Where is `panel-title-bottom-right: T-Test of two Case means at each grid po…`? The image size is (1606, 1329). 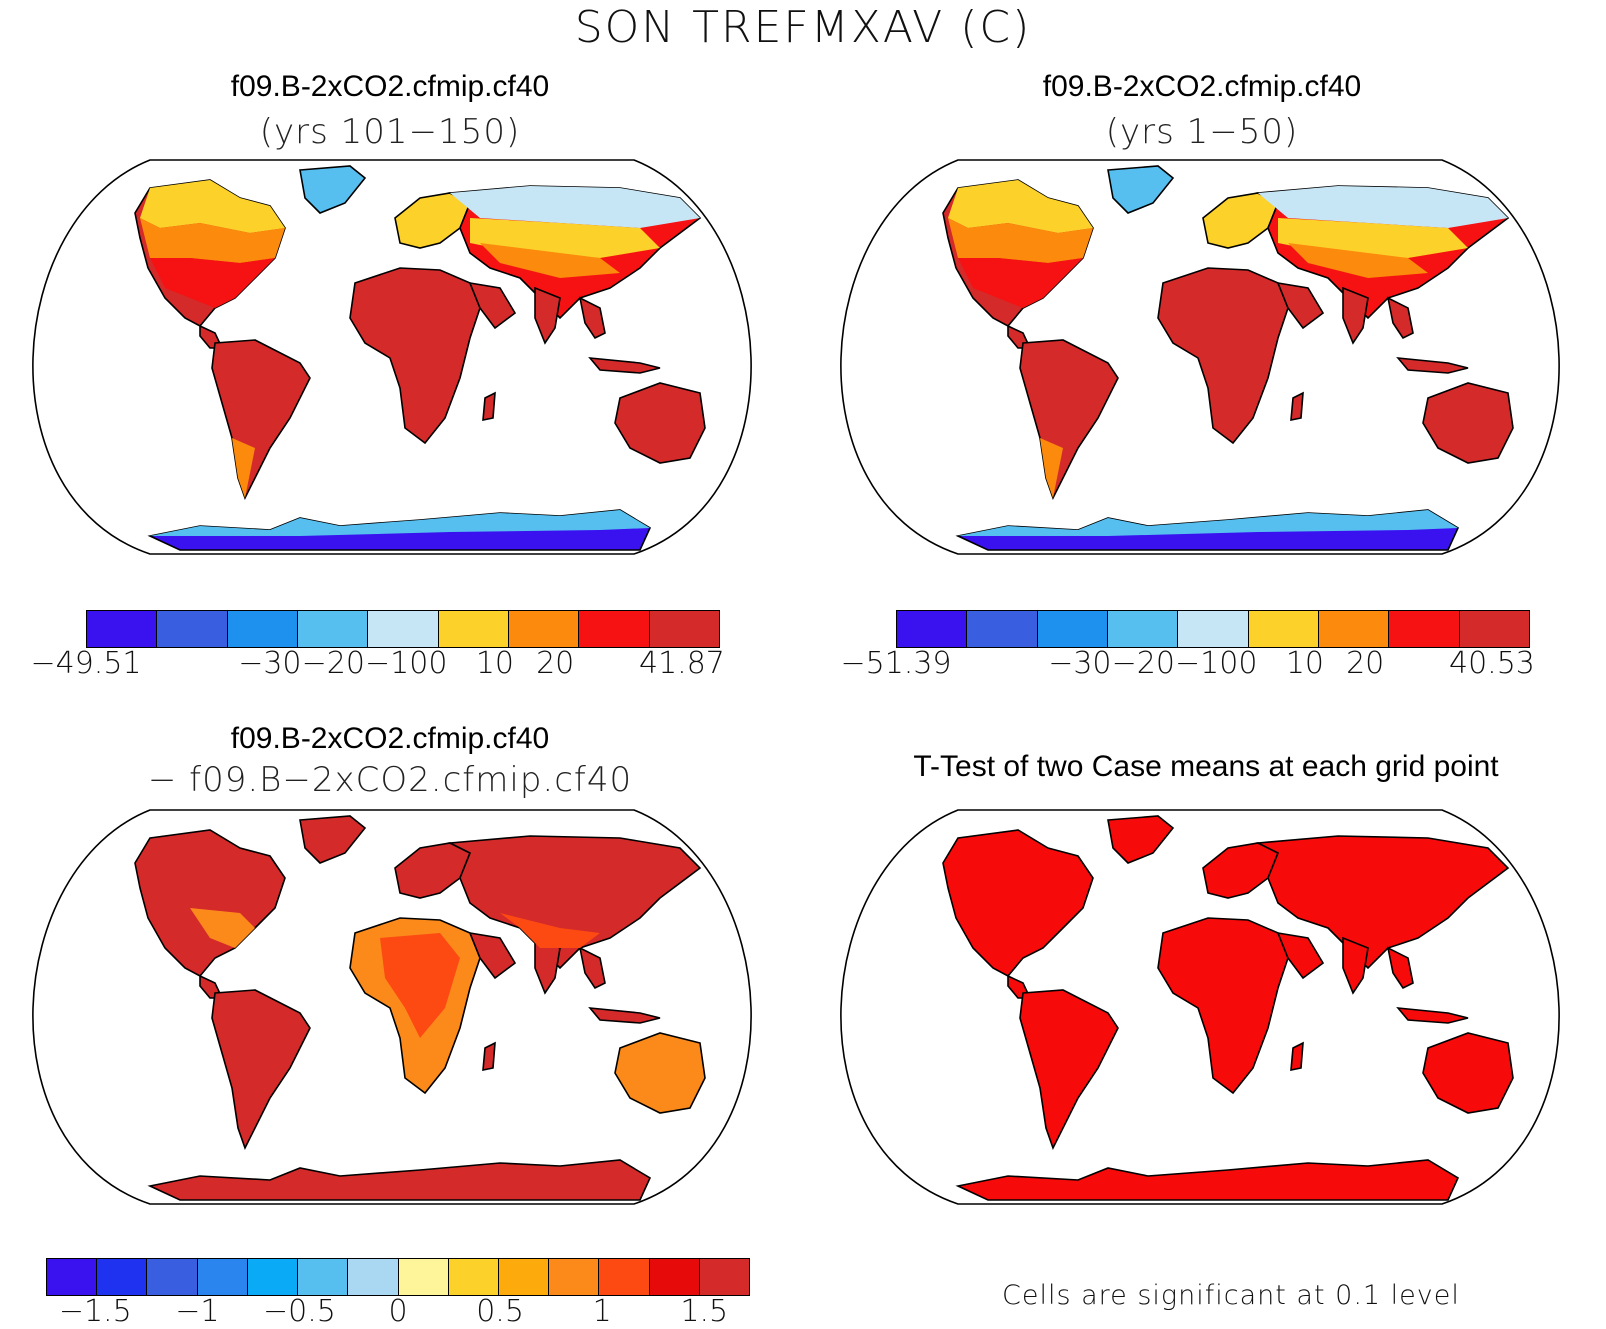 panel-title-bottom-right: T-Test of two Case means at each grid po… is located at coordinates (1206, 766).